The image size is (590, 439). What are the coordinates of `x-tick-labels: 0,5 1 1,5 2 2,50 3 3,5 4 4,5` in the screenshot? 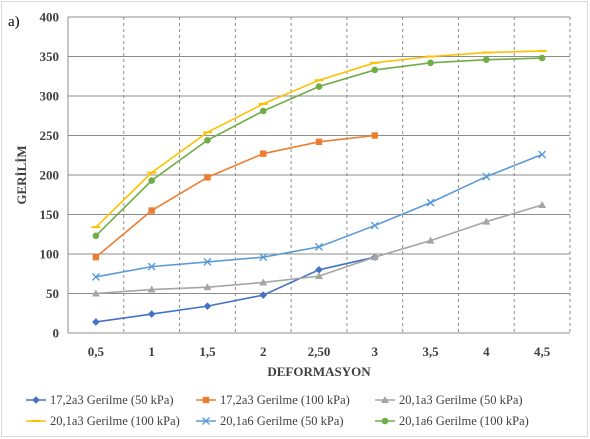 It's located at (319, 351).